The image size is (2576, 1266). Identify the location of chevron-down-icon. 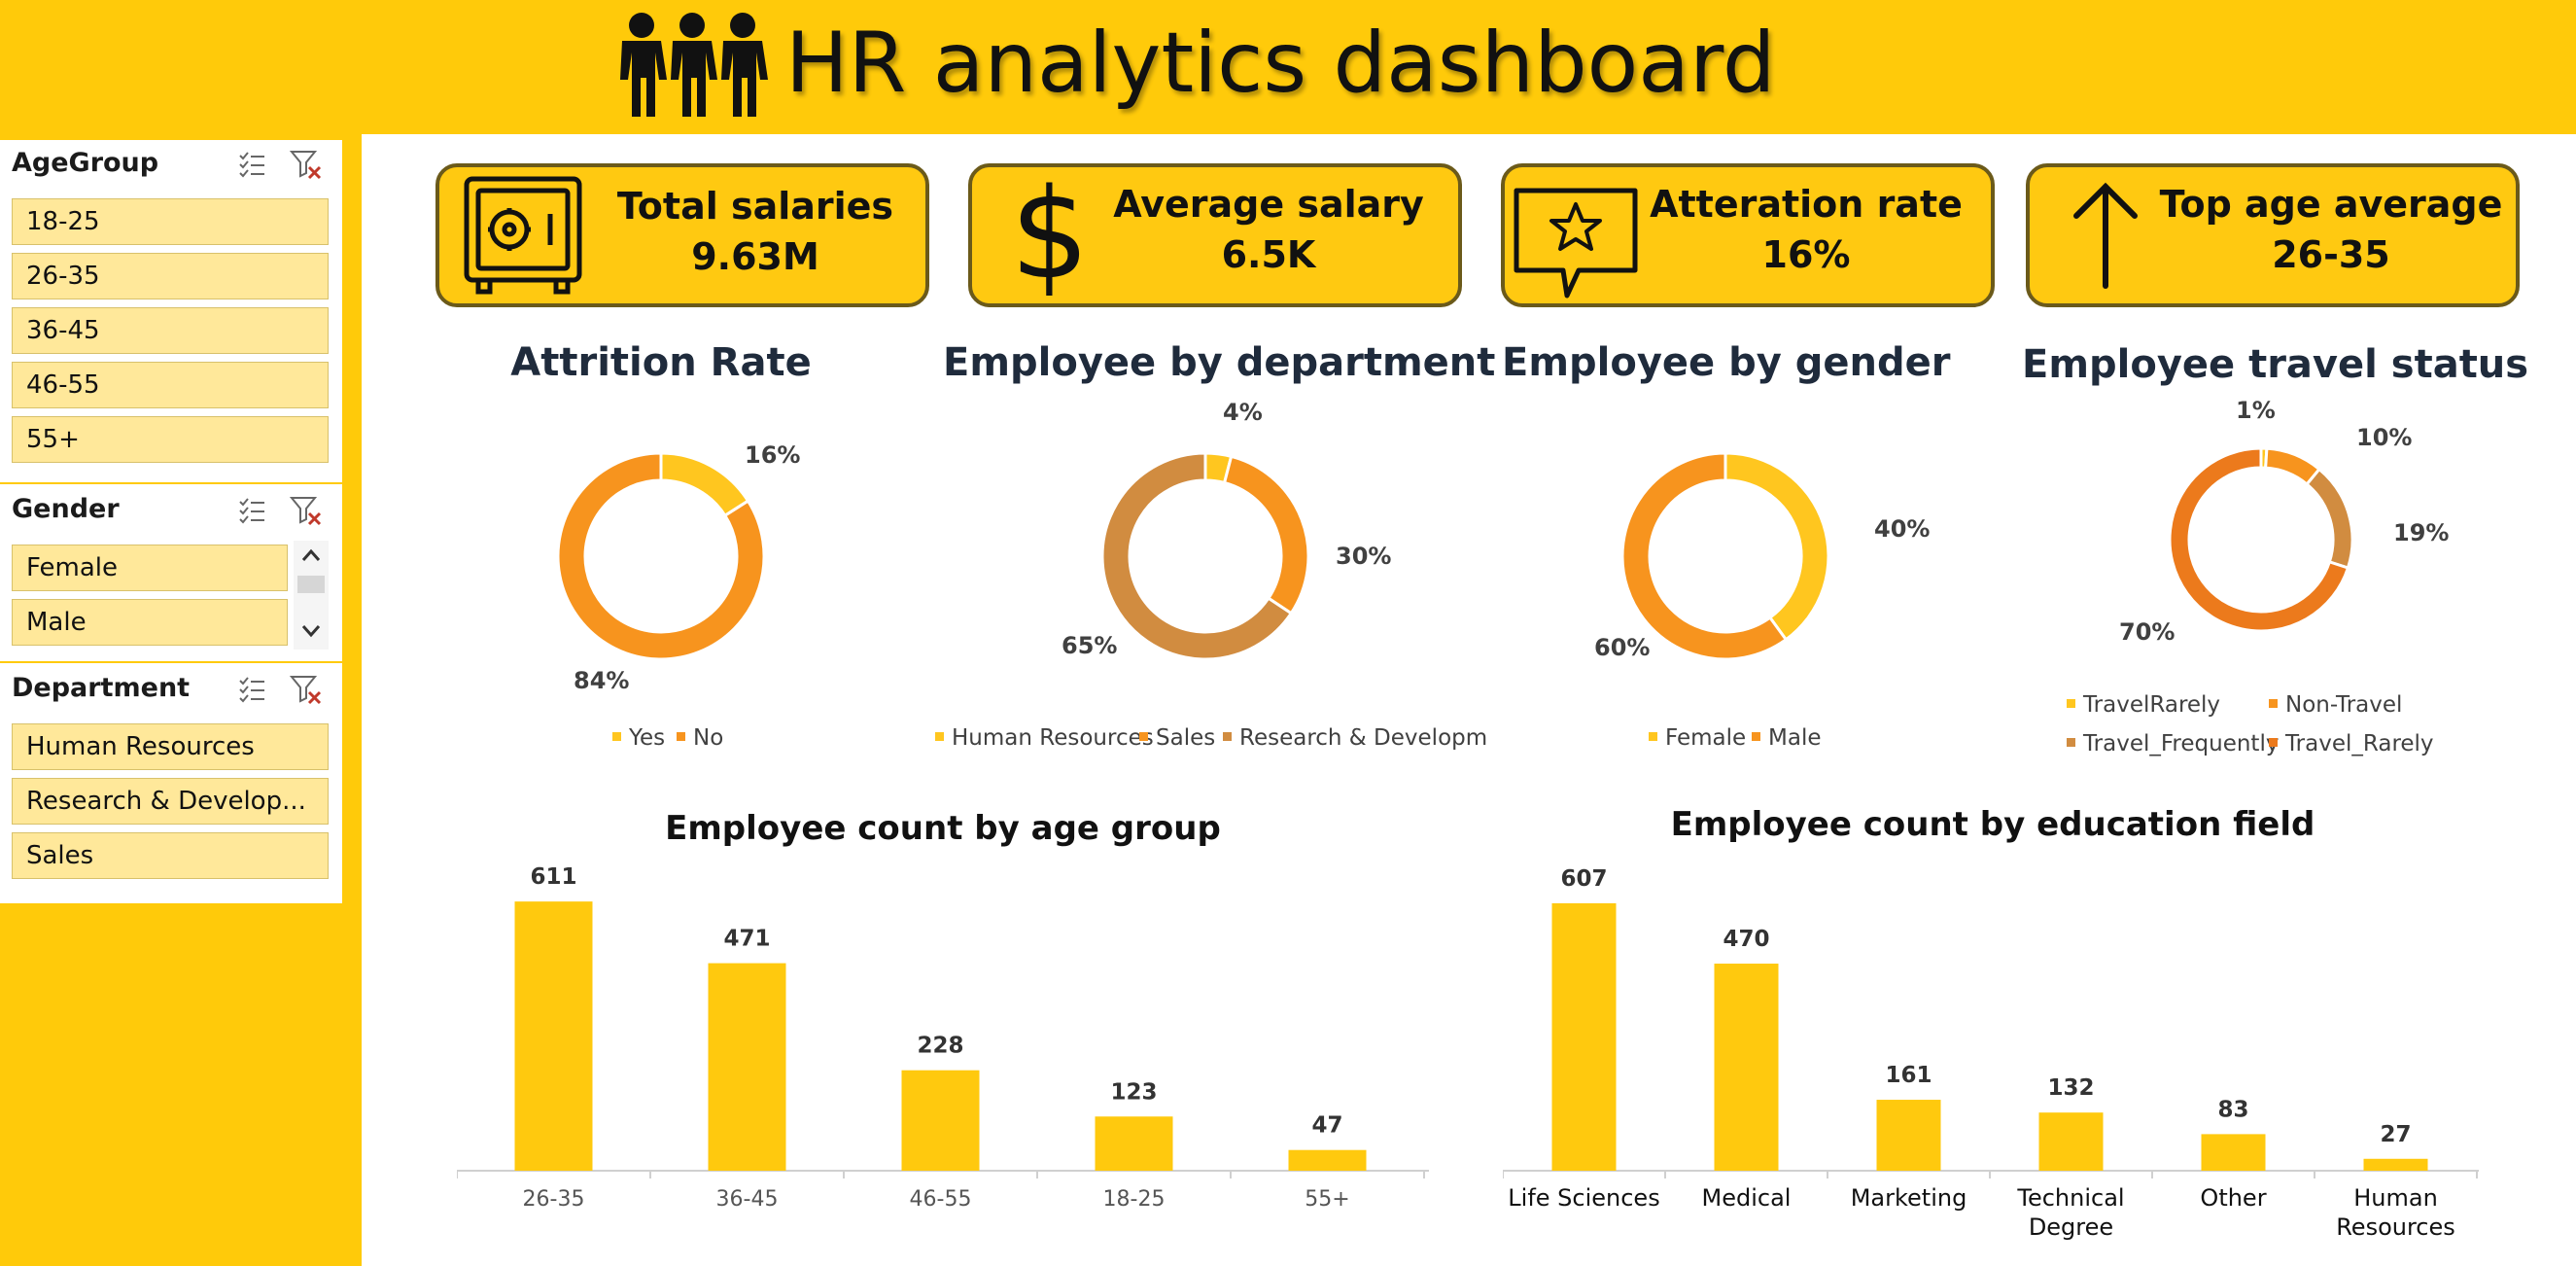
(311, 631).